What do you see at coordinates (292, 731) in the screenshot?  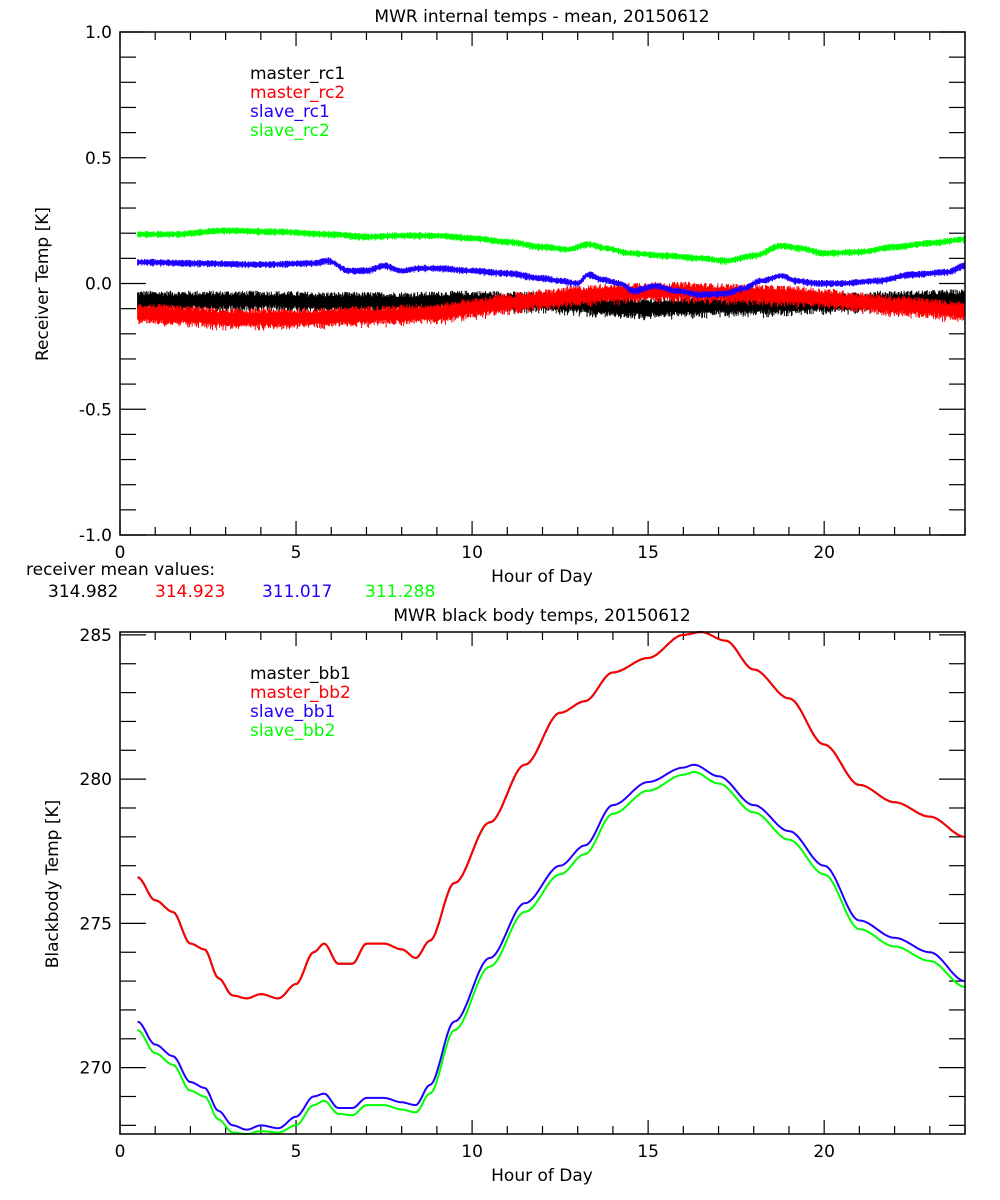 I see `legend-entry-slave_bb2: slave_bb2` at bounding box center [292, 731].